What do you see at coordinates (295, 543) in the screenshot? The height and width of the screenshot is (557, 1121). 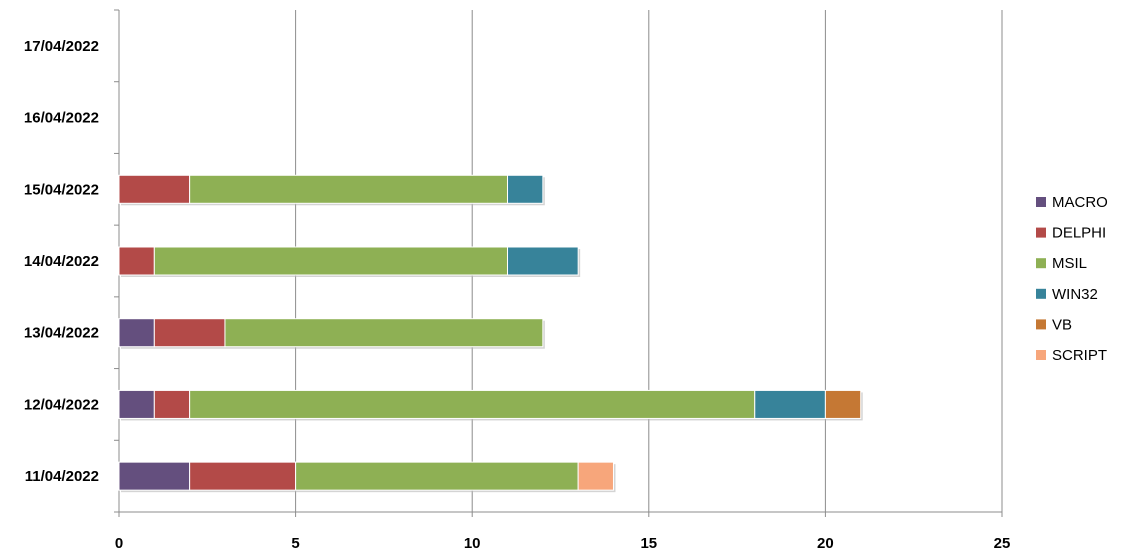 I see `x-tick-label: 5` at bounding box center [295, 543].